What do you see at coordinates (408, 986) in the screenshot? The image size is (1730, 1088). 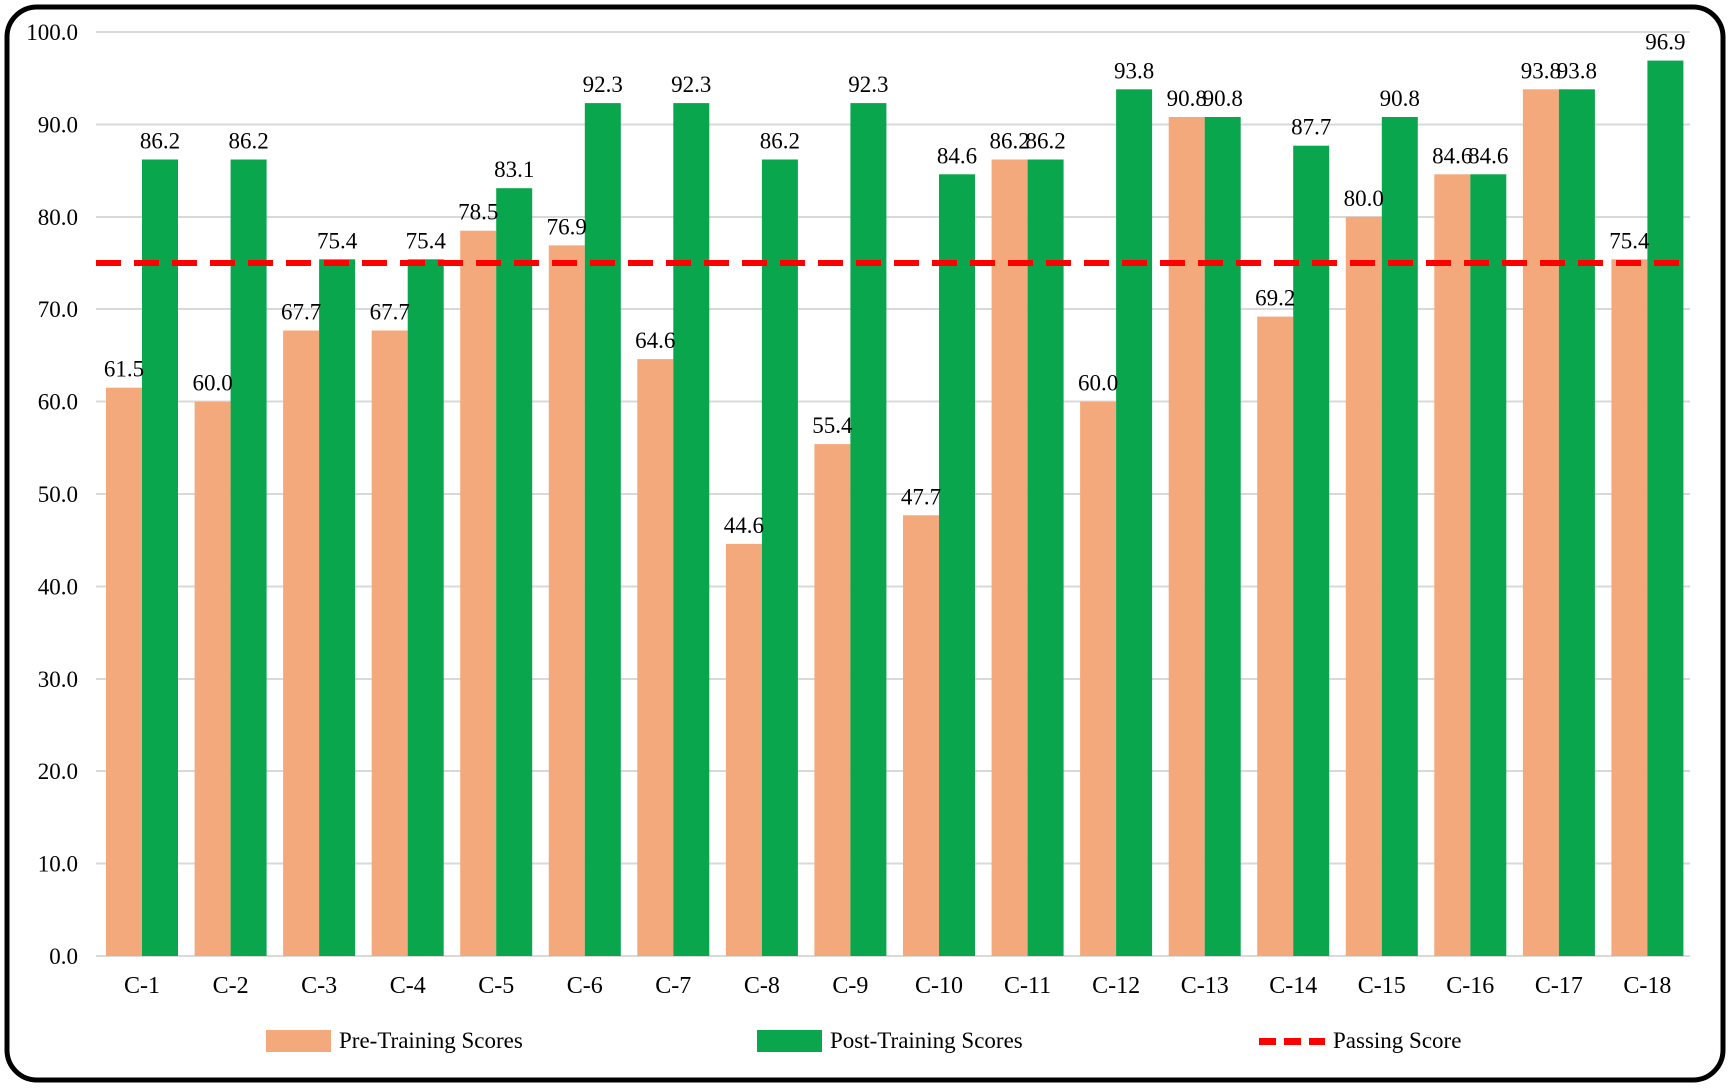 I see `x-axis-category-label: C-4` at bounding box center [408, 986].